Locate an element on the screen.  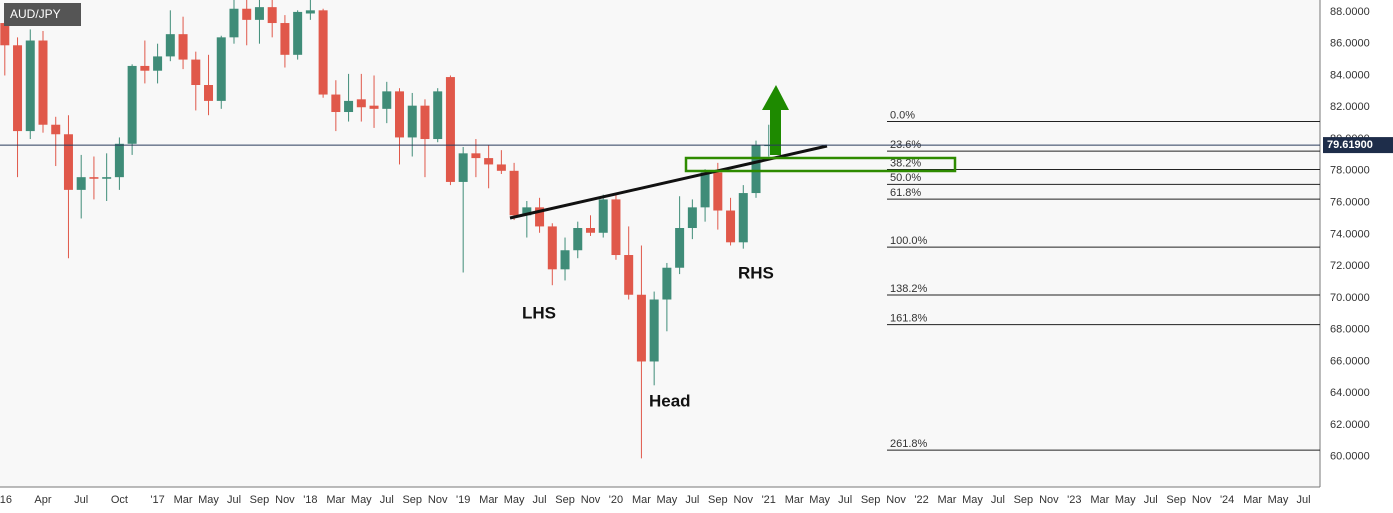
x-tick-label: '17 is located at coordinates (157, 500).